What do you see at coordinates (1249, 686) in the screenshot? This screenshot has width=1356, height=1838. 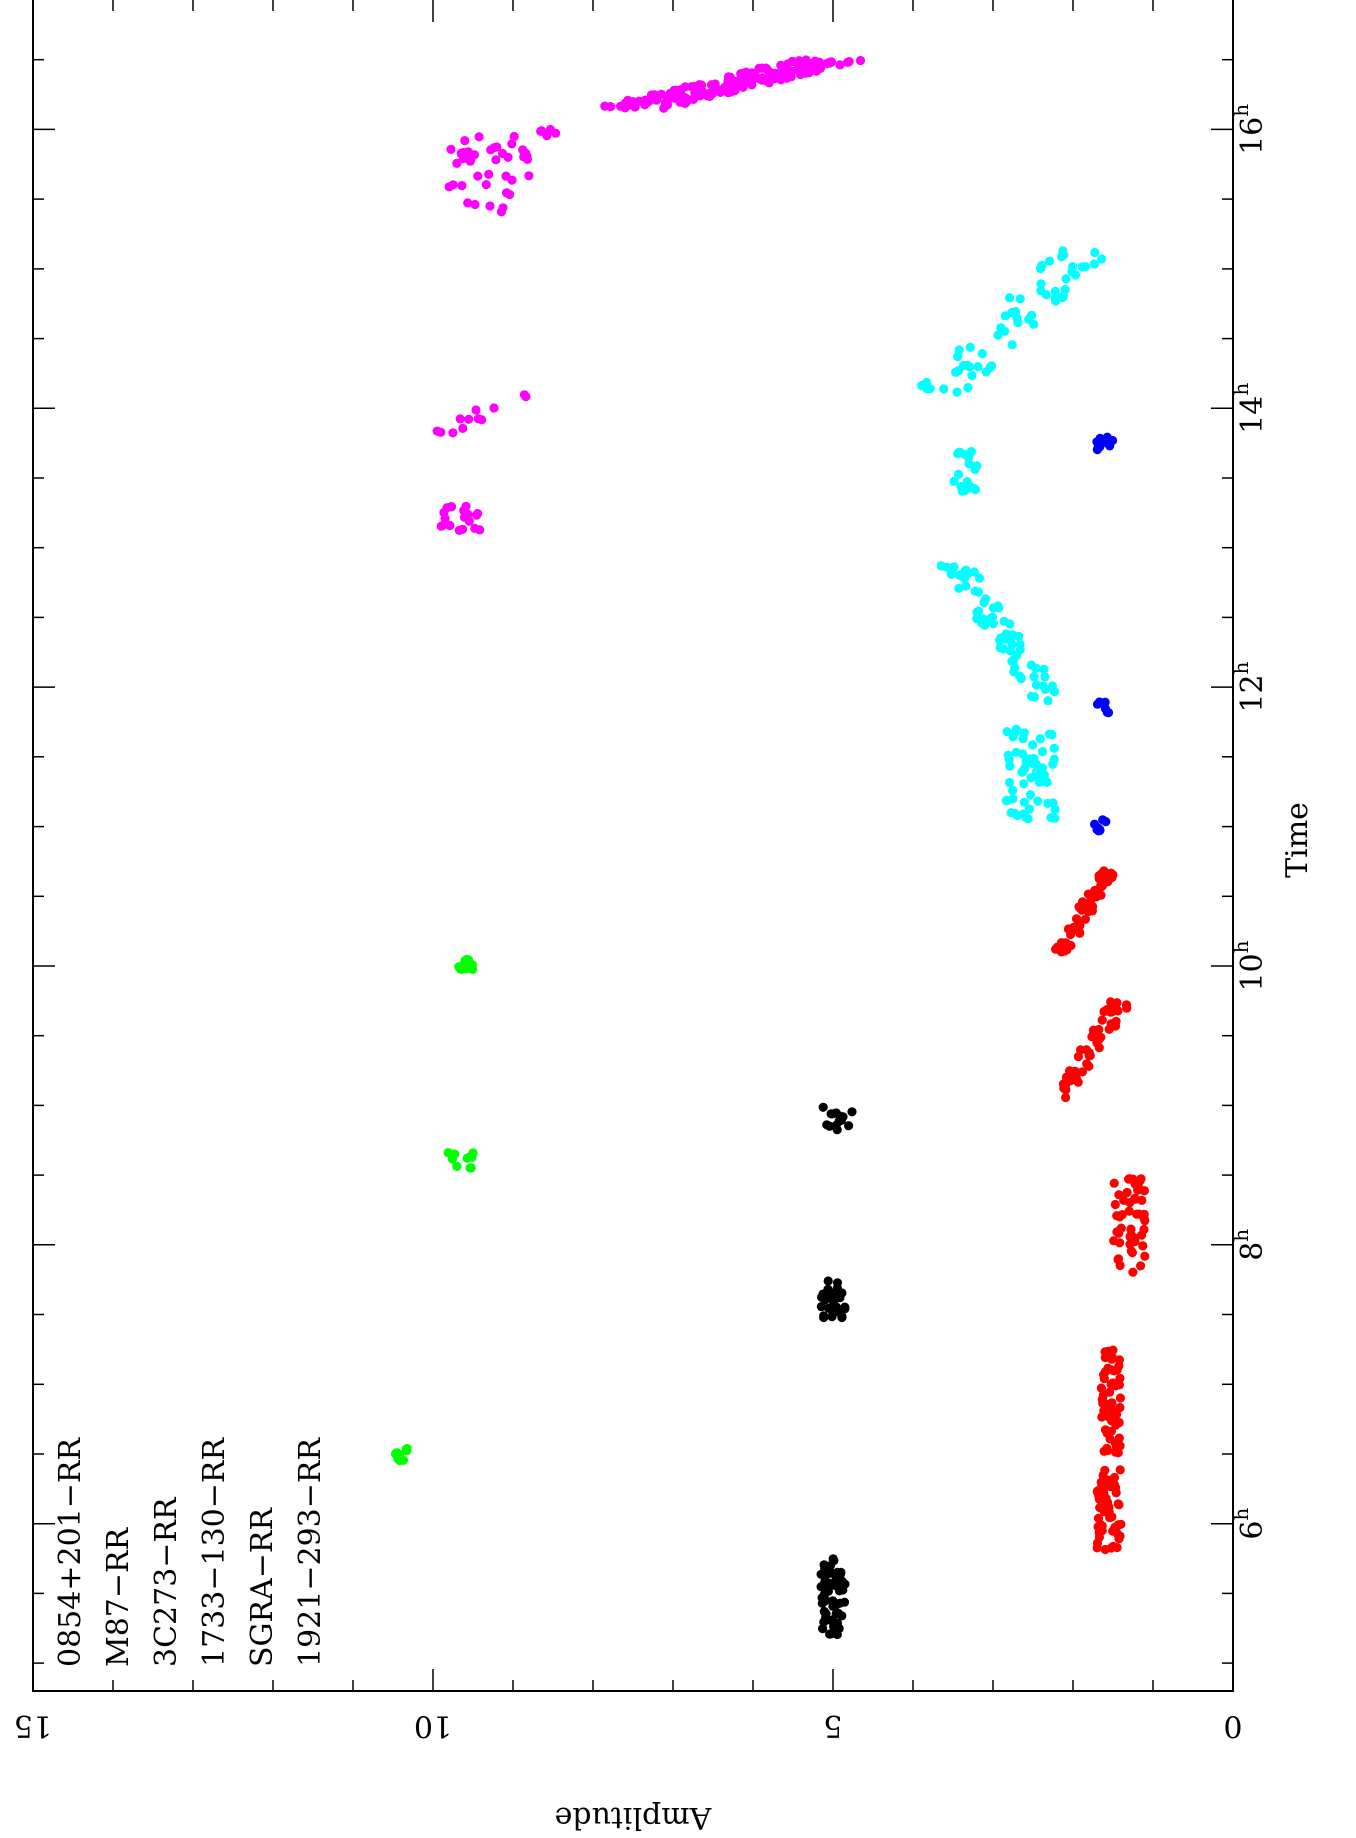 I see `x-tick-label-3: 12h` at bounding box center [1249, 686].